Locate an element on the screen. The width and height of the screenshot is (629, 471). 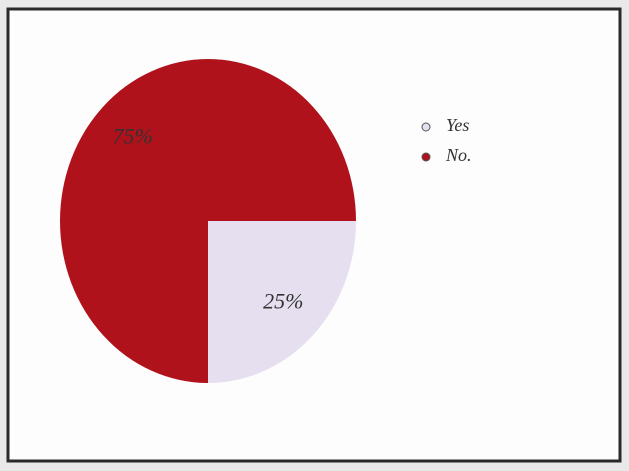
legend-label: No. is located at coordinates (458, 155).